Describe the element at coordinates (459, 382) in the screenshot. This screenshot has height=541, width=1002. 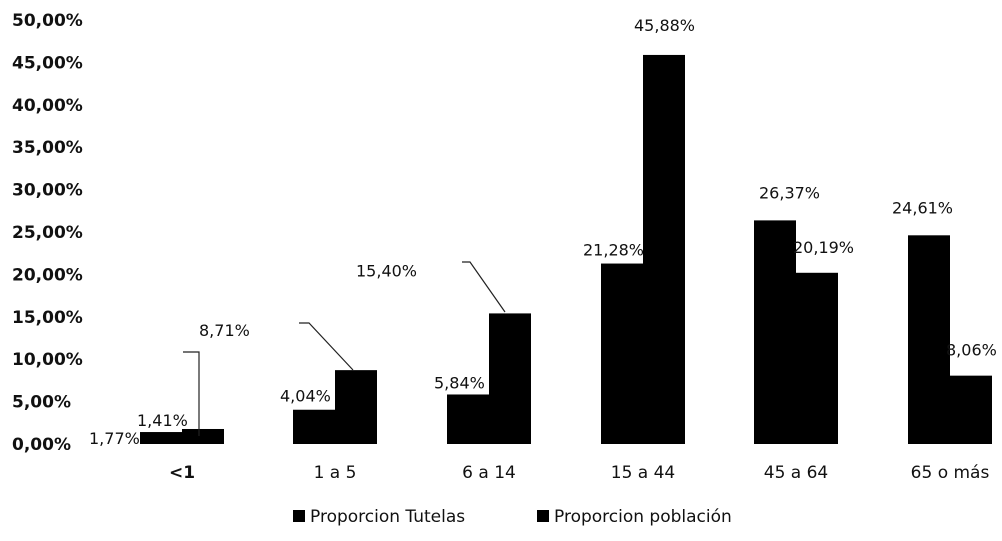
I see `data-label-tutelas-6-a-14: 5,84%` at that location.